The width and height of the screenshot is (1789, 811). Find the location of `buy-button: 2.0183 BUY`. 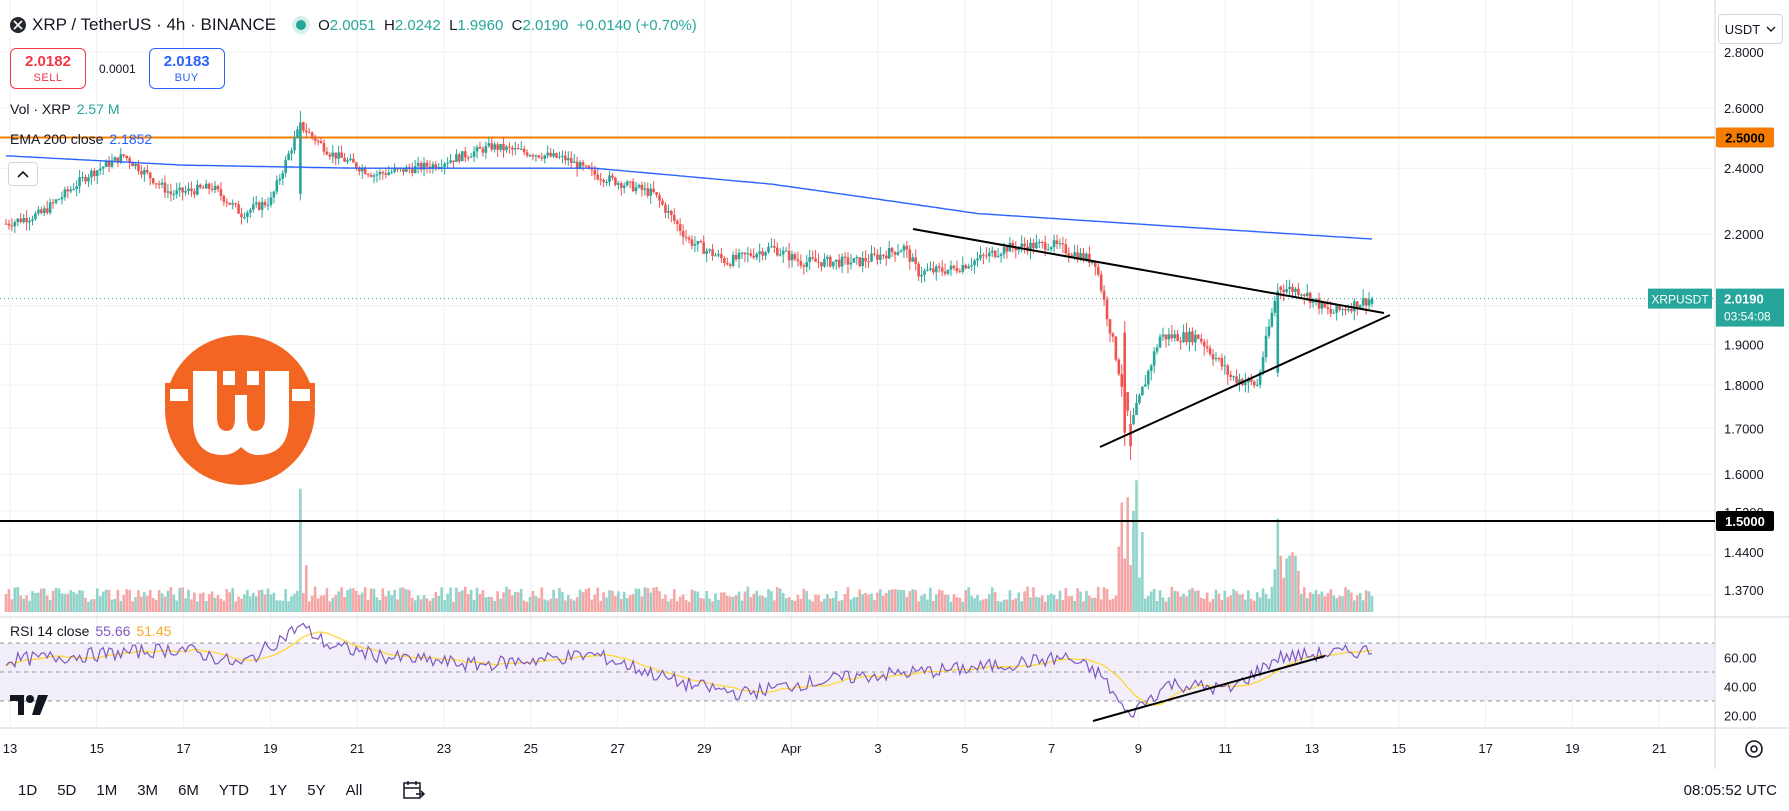

buy-button: 2.0183 BUY is located at coordinates (186, 68).